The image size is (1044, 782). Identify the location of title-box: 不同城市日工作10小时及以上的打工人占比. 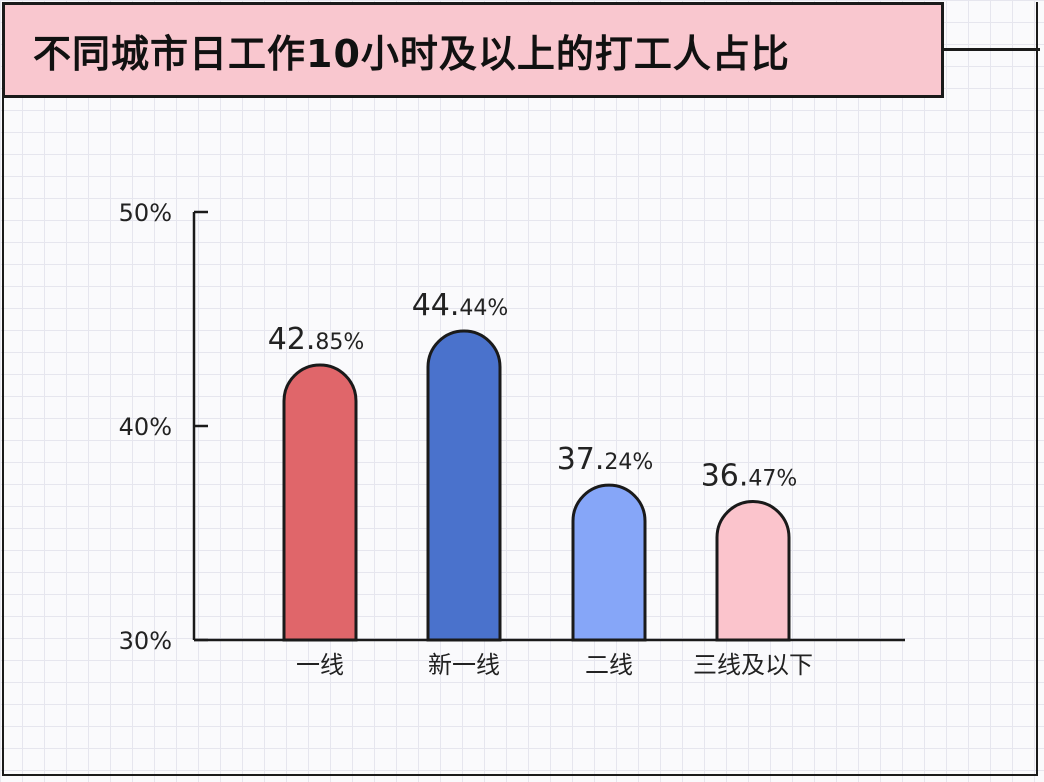
(473, 50).